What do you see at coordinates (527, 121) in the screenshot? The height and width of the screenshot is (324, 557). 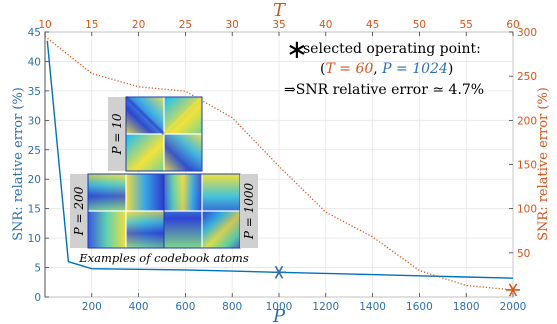 I see `y-right-tick-3: 200` at bounding box center [527, 121].